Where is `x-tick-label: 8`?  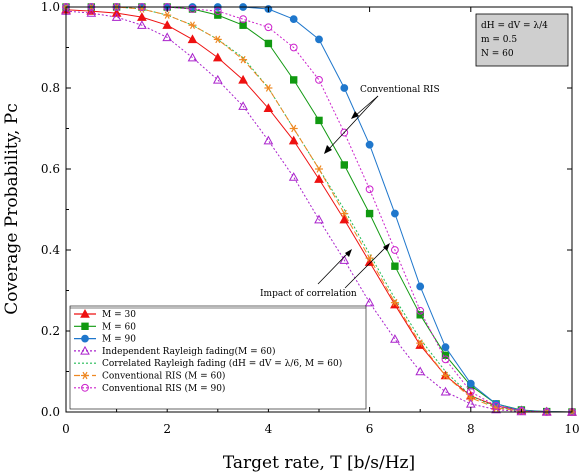 x-tick-label: 8 is located at coordinates (471, 429).